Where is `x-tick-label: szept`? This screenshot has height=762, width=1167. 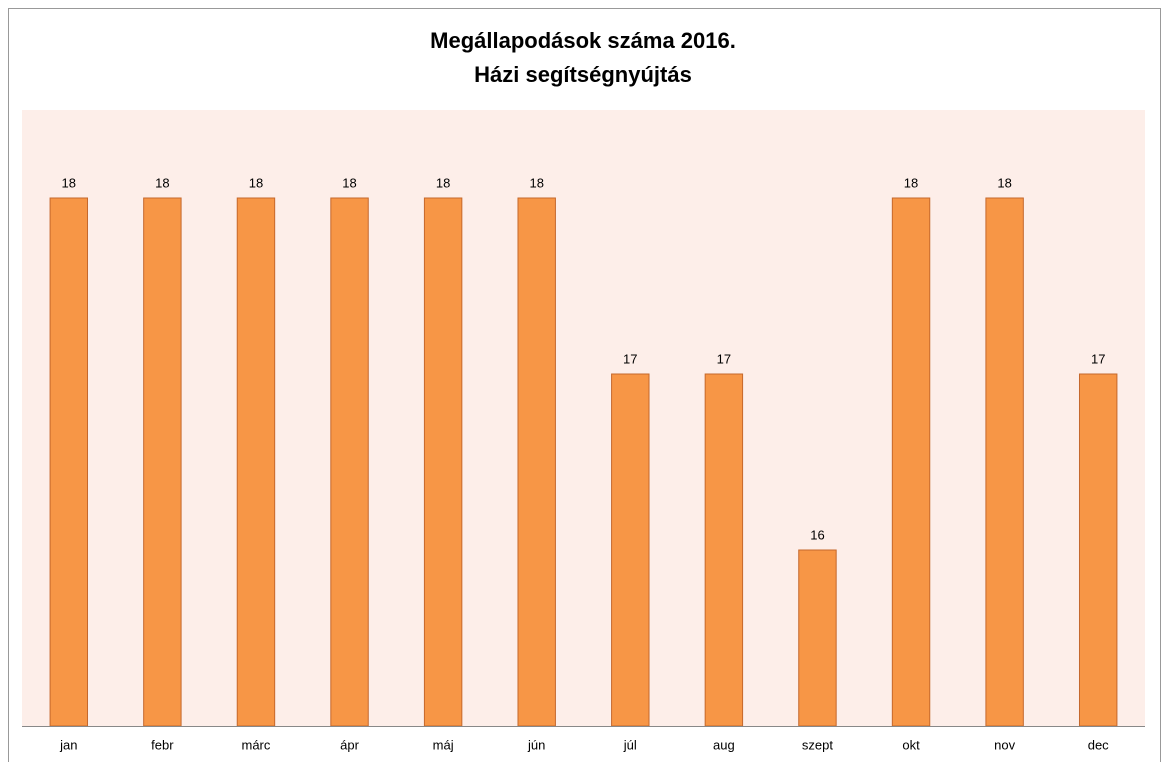
x-tick-label: szept is located at coordinates (817, 744).